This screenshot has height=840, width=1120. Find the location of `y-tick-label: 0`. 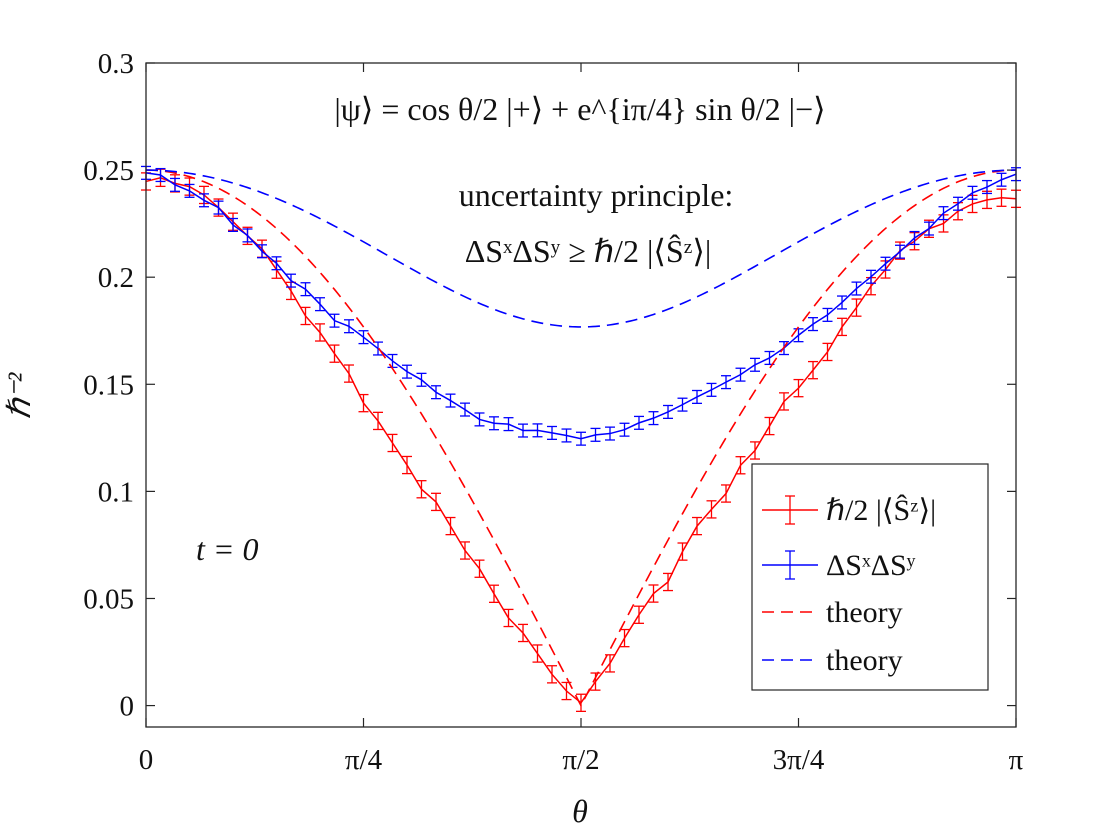

y-tick-label: 0 is located at coordinates (127, 707).